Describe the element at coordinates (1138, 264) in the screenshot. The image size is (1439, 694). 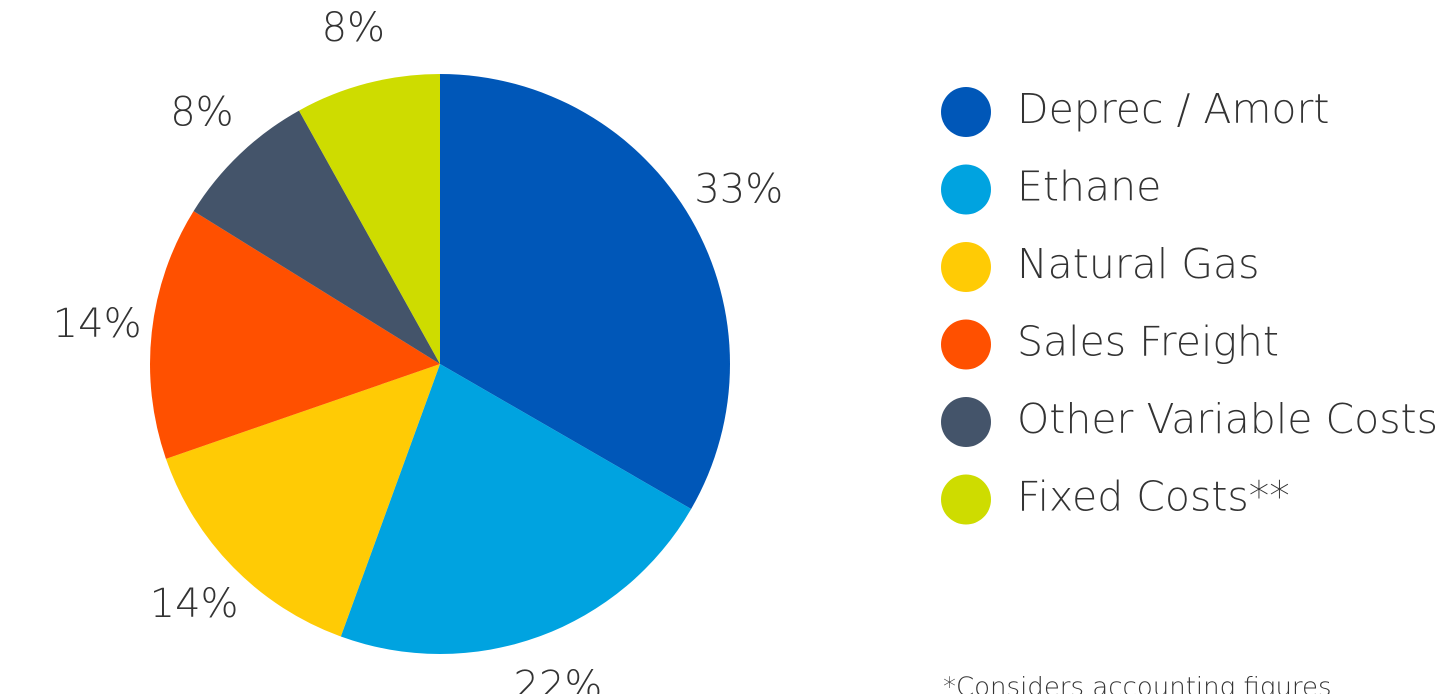
I see `legend-label: Natural Gas` at that location.